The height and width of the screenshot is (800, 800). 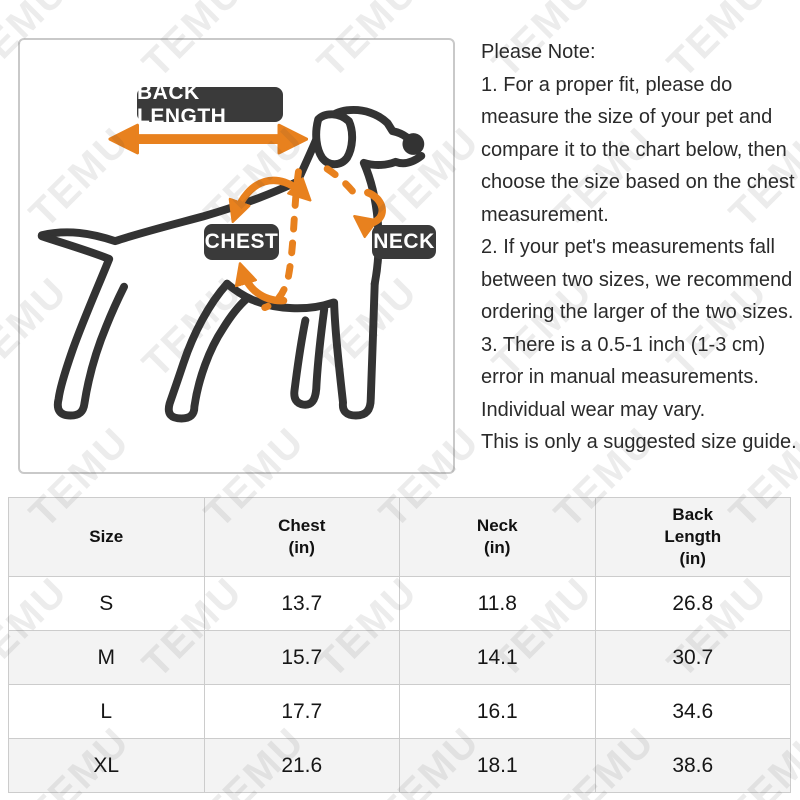 What do you see at coordinates (106, 537) in the screenshot?
I see `col-header-size: Size` at bounding box center [106, 537].